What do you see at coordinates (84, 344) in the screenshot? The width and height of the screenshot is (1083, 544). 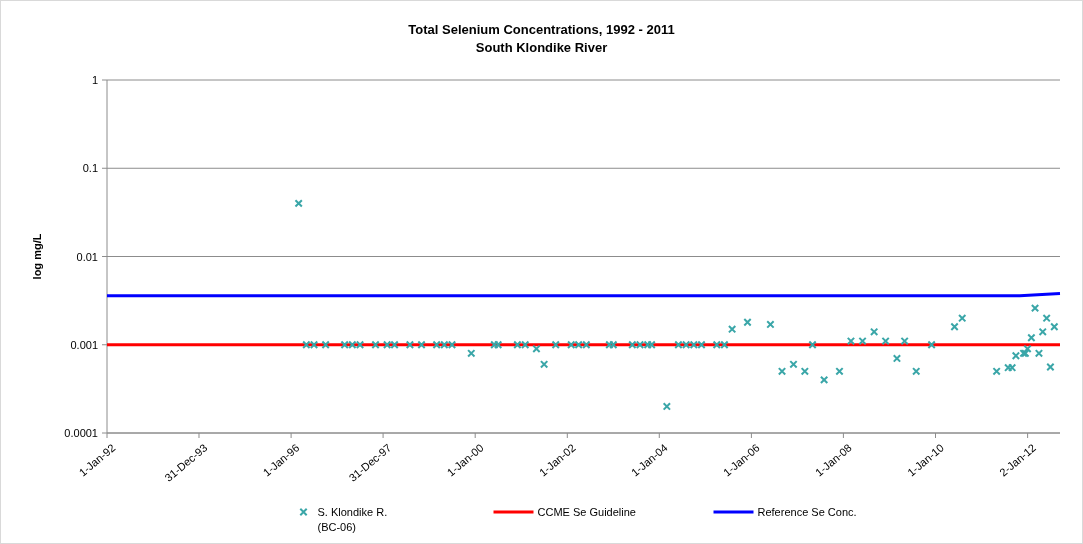 I see `y-tick-label: 0.001` at bounding box center [84, 344].